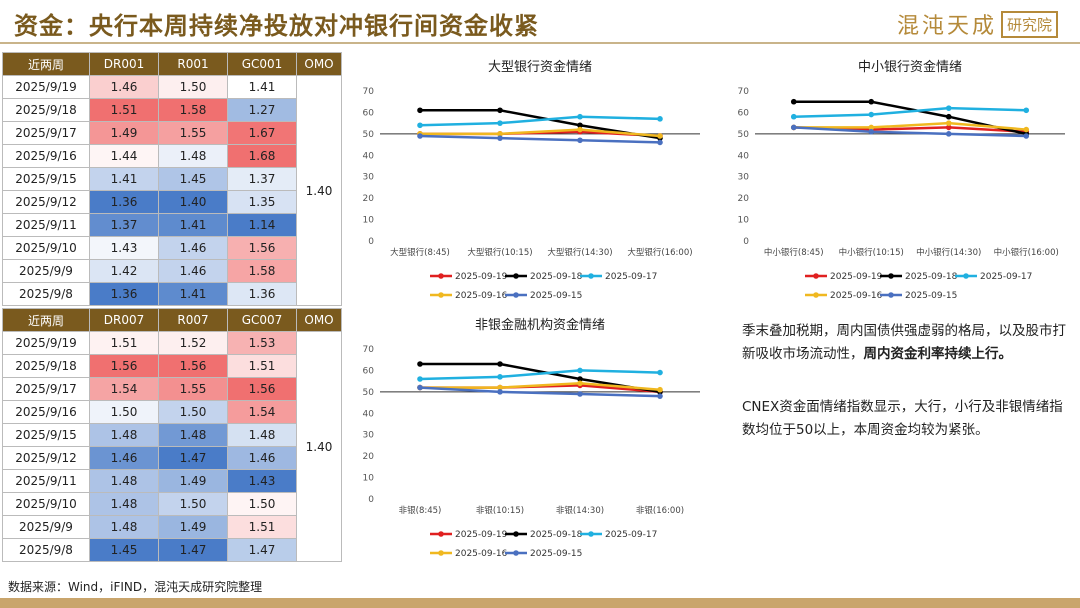  What do you see at coordinates (46, 320) in the screenshot?
I see `table-header-cell: 近两周` at bounding box center [46, 320].